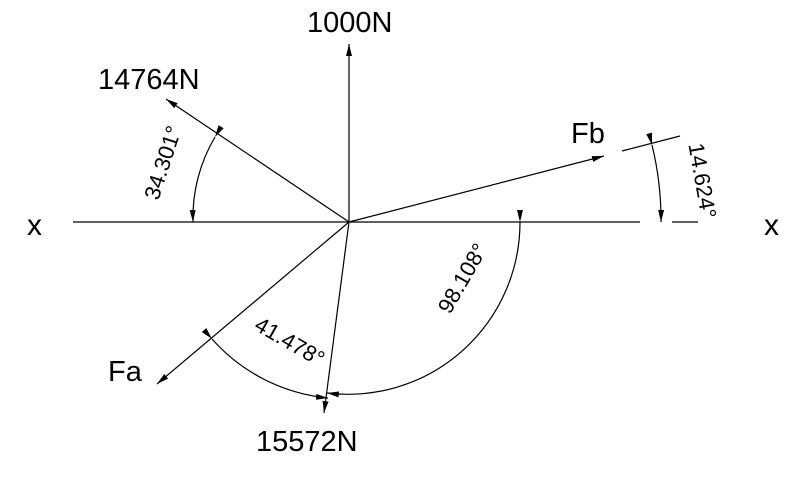  What do you see at coordinates (149, 80) in the screenshot?
I see `force-label-14764n: 14764N` at bounding box center [149, 80].